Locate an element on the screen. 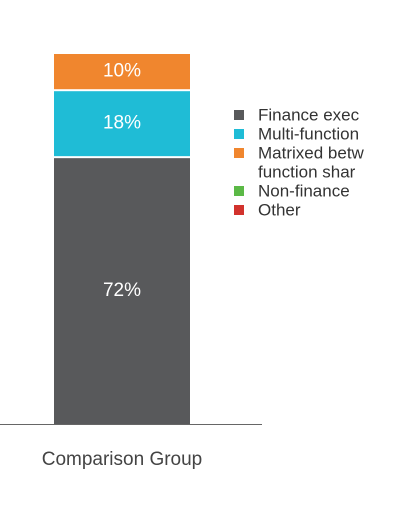 The height and width of the screenshot is (516, 400). data-label: 72% is located at coordinates (122, 290).